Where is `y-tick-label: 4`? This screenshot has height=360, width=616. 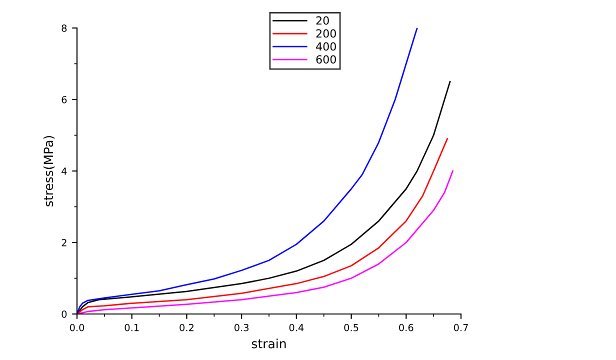
y-tick-label: 4 is located at coordinates (64, 171).